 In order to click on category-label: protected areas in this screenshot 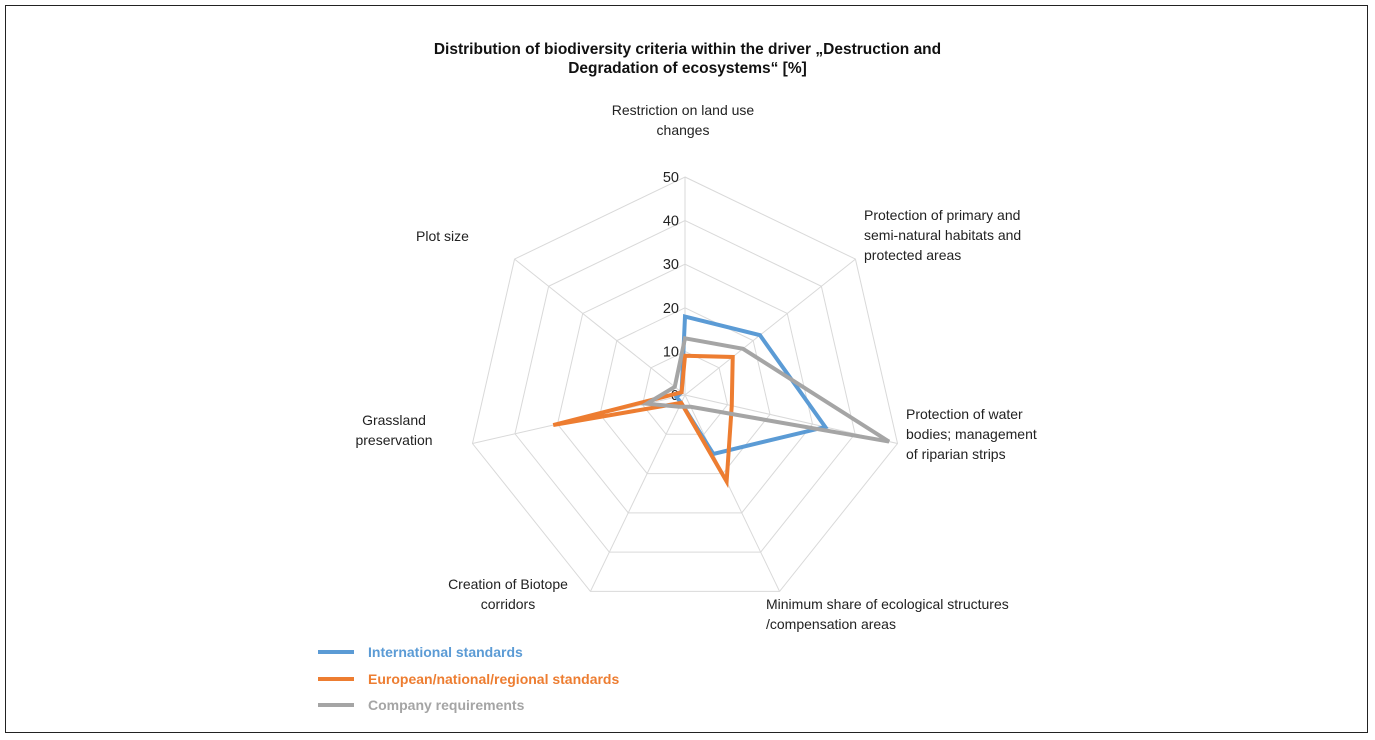, I will do `click(912, 255)`.